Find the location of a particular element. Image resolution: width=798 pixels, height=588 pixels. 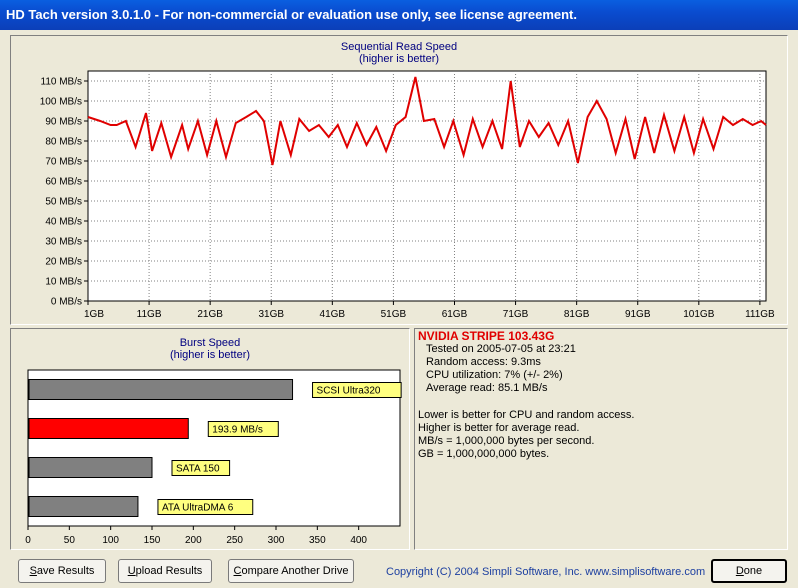

compare-drive-button: Compare Another Drive is located at coordinates (291, 571).